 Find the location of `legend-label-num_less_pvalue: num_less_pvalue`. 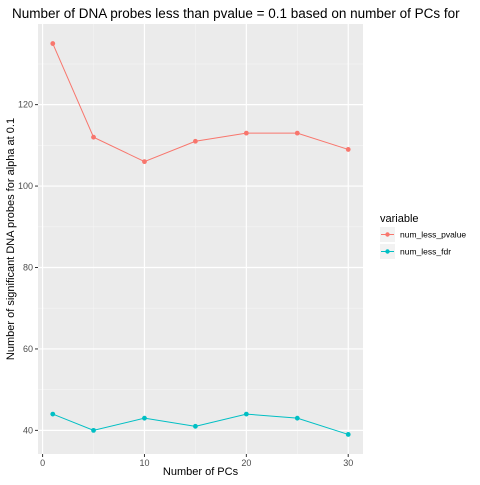

legend-label-num_less_pvalue: num_less_pvalue is located at coordinates (433, 235).